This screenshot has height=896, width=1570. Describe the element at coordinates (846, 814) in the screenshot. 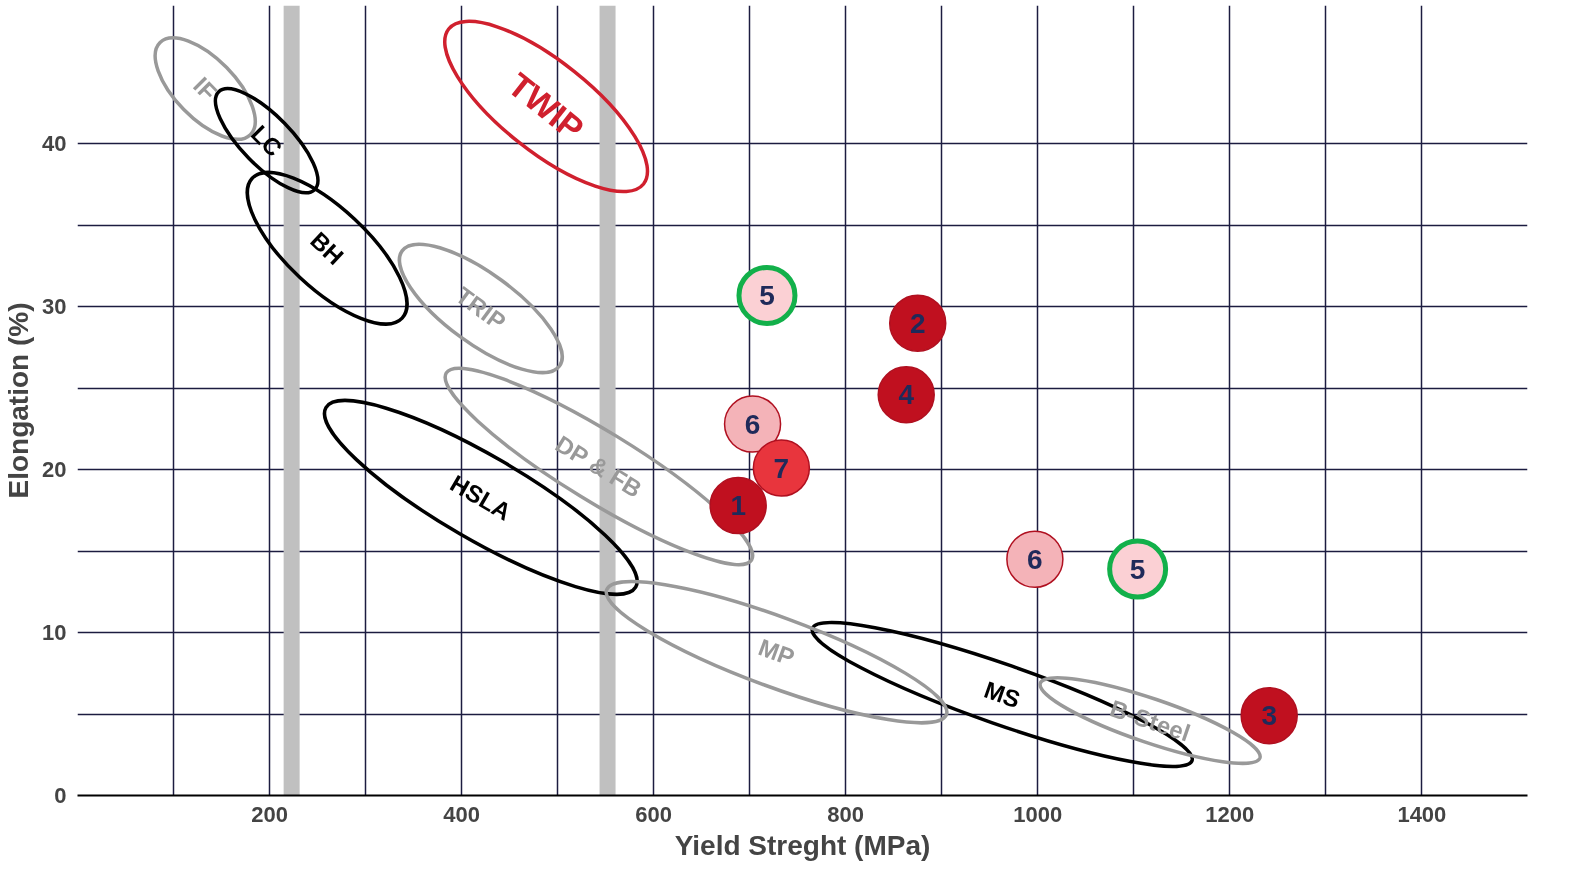

I see `x-tick-label: 800` at that location.